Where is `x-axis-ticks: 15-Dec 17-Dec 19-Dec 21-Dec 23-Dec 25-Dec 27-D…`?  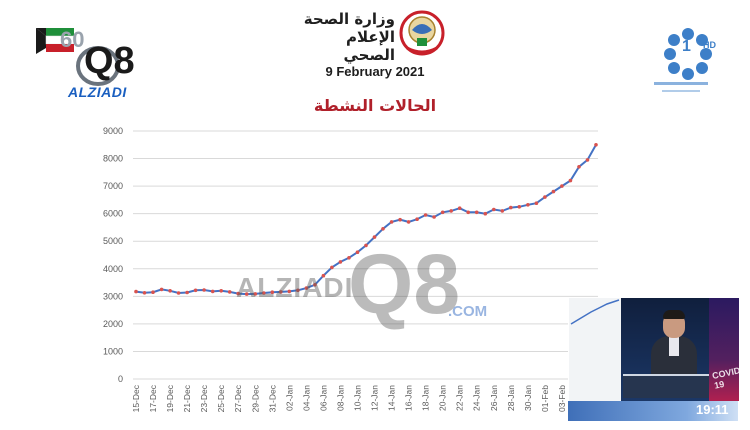 x-axis-ticks: 15-Dec 17-Dec 19-Dec 21-Dec 23-Dec 25-Dec 27-D… is located at coordinates (366, 398).